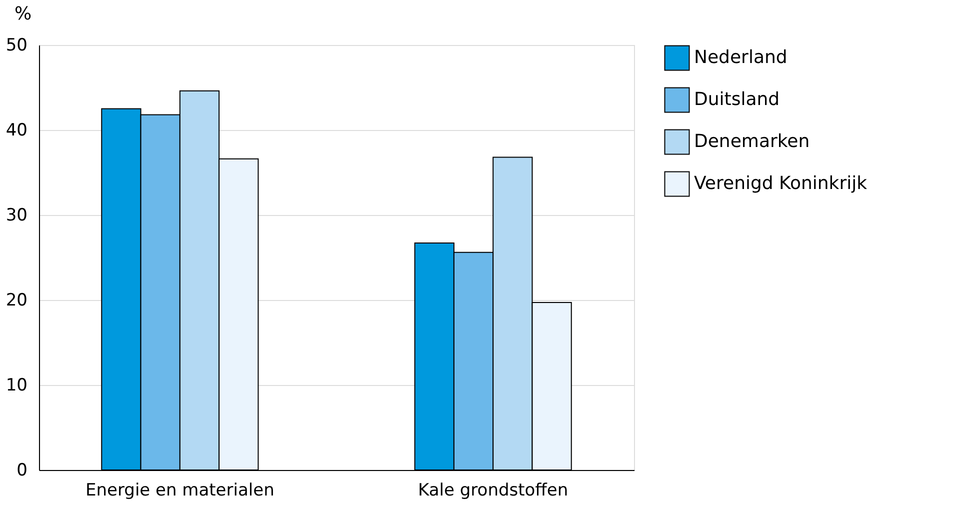 Image resolution: width=960 pixels, height=521 pixels. Describe the element at coordinates (17, 216) in the screenshot. I see `y-tick-label: 30` at that location.